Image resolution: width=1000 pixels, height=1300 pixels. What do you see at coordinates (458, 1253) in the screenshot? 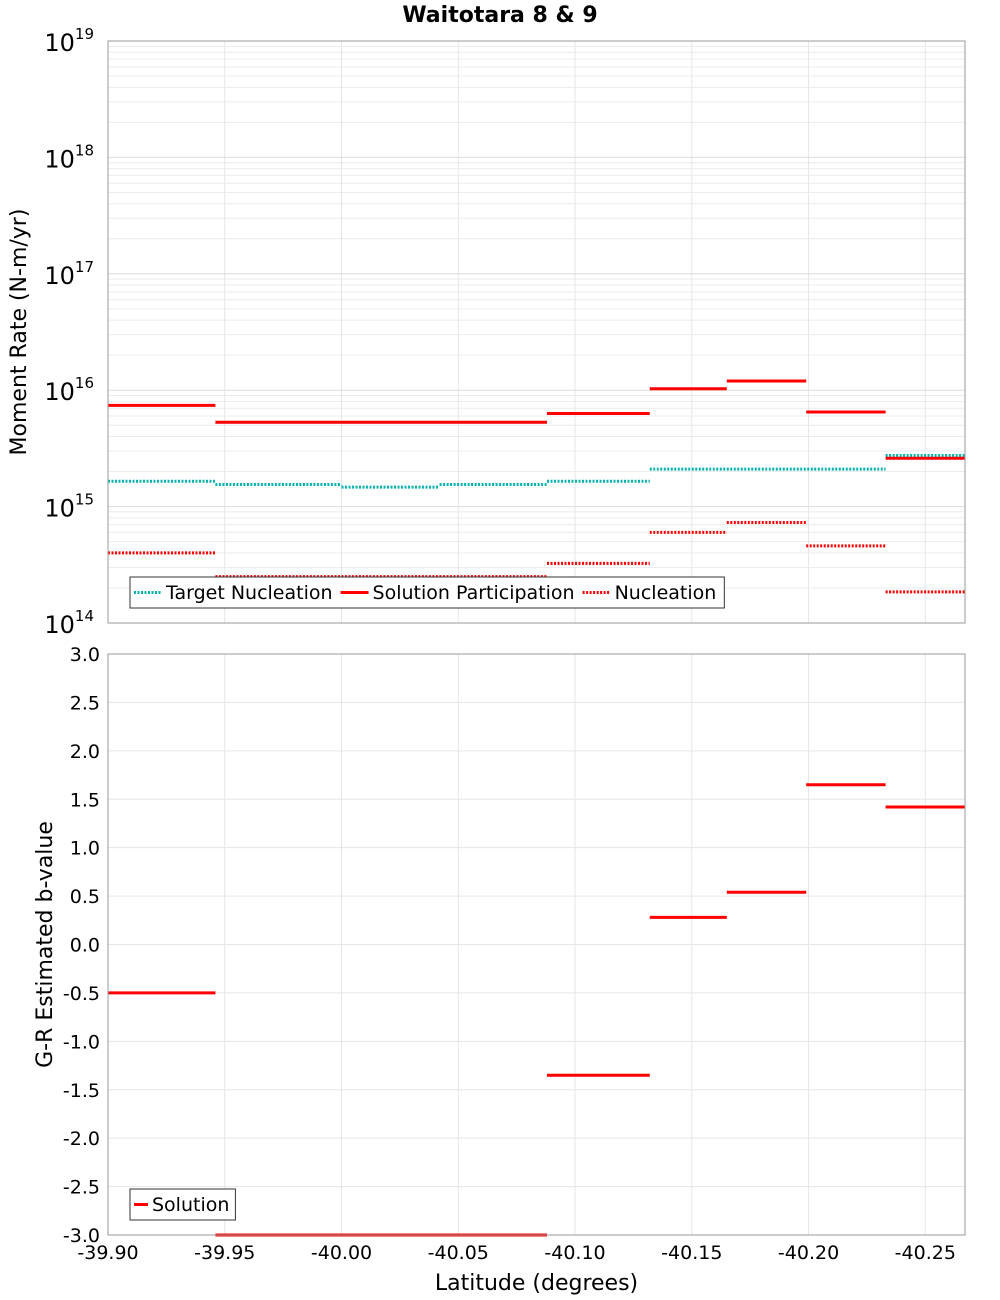
I see `x-tick-label: -40.05` at bounding box center [458, 1253].